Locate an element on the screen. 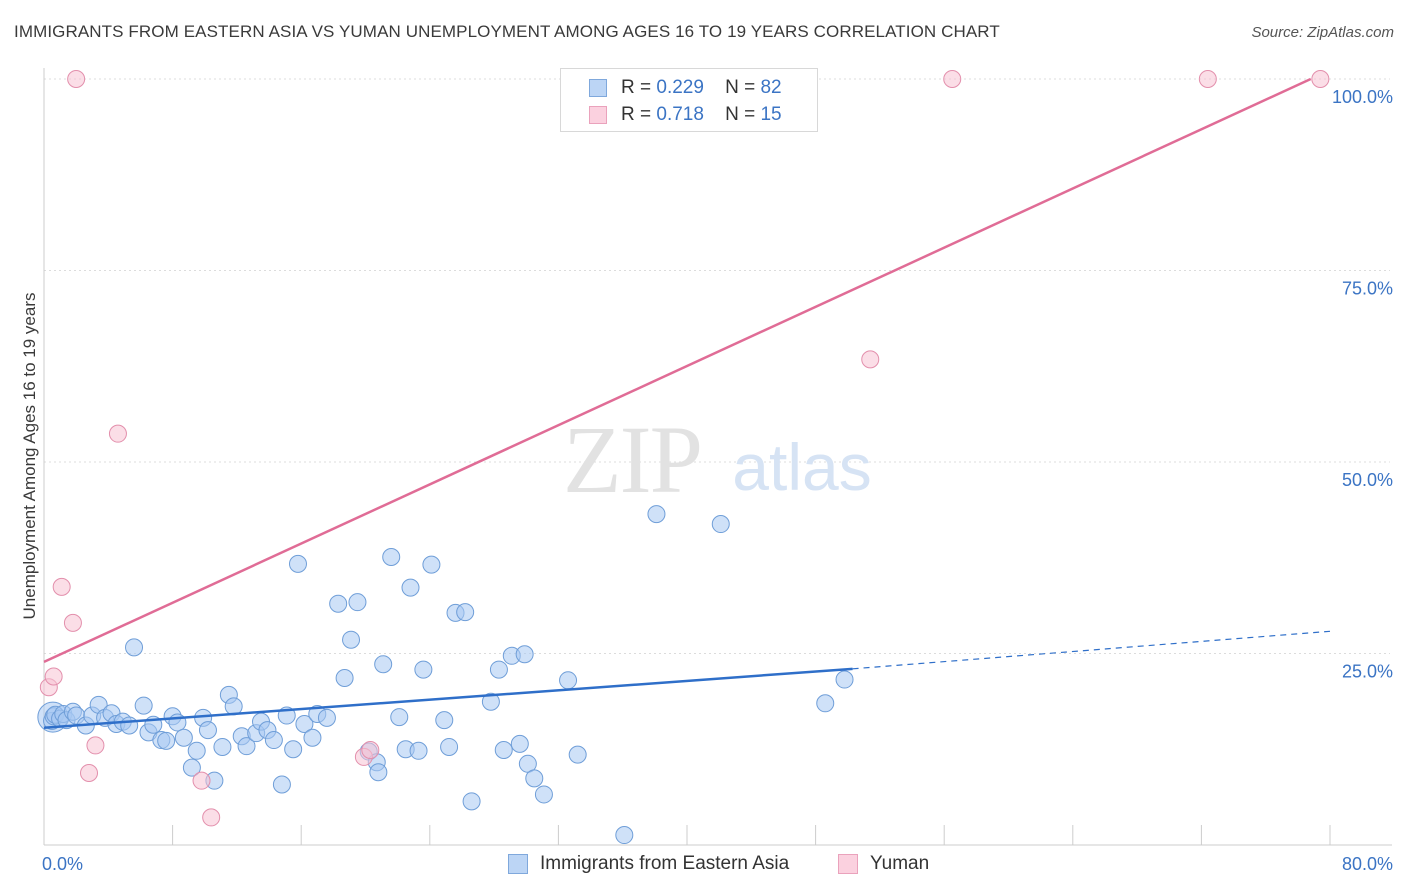 The height and width of the screenshot is (892, 1406). y-tick-label-100: 100.0% is located at coordinates (1362, 97).